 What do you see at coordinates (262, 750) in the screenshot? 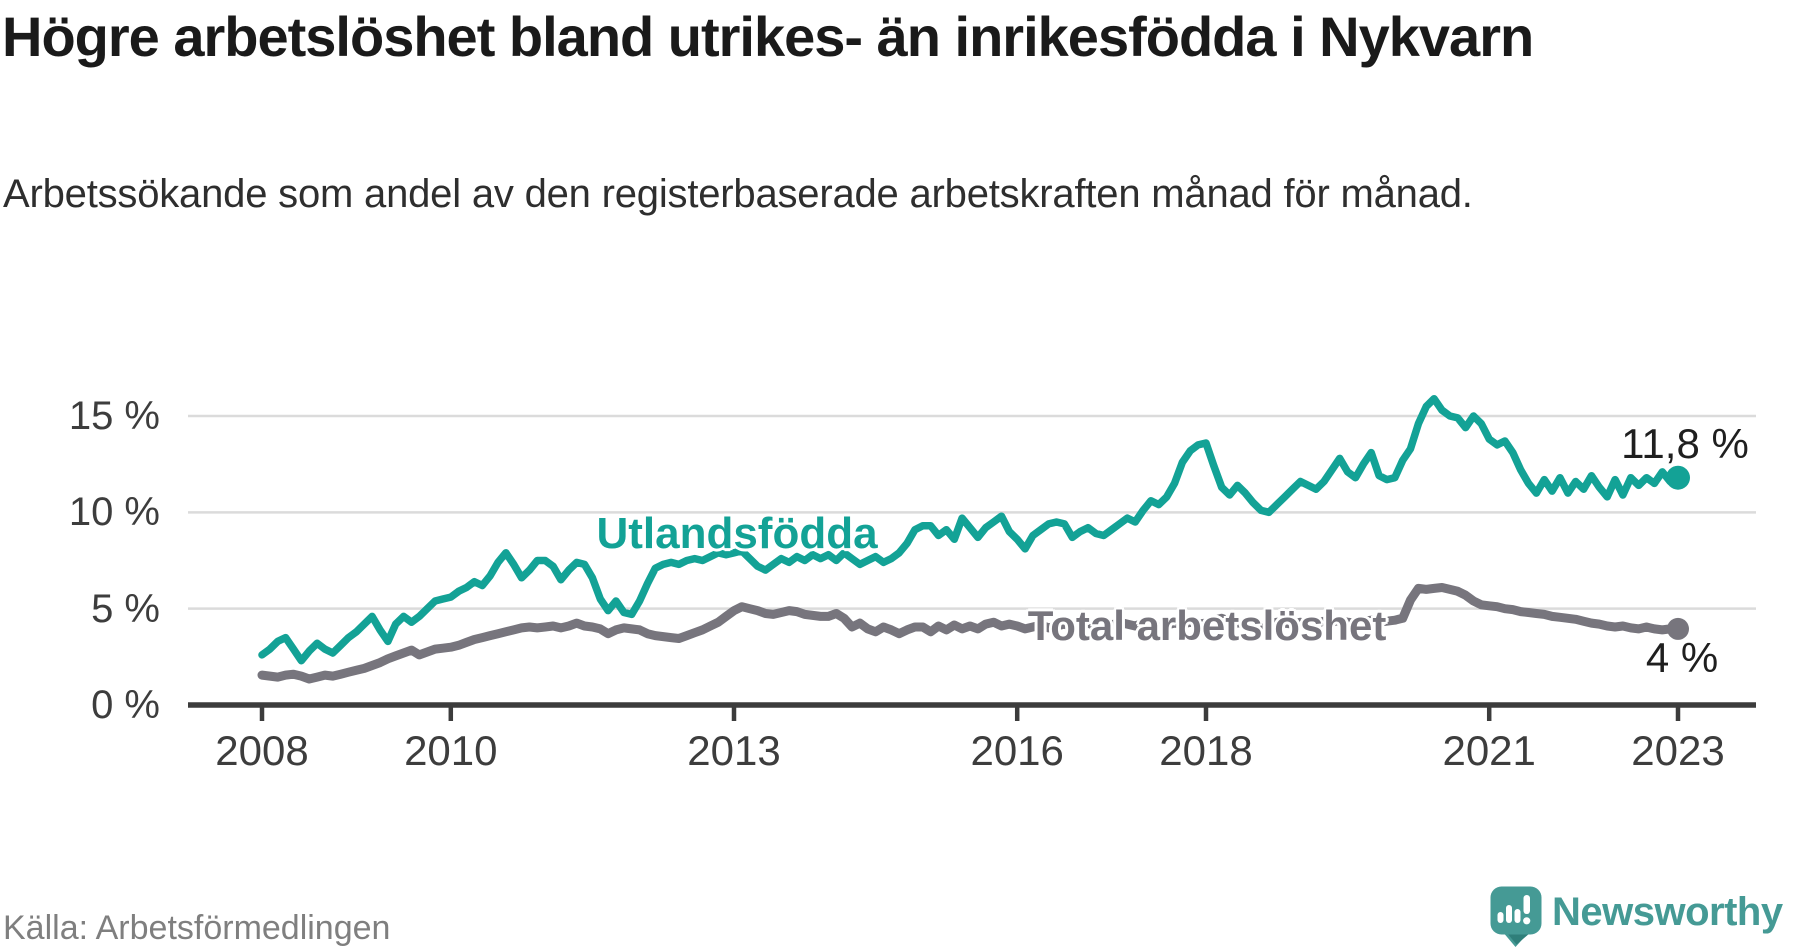
I see `x-axis-label: 2008` at bounding box center [262, 750].